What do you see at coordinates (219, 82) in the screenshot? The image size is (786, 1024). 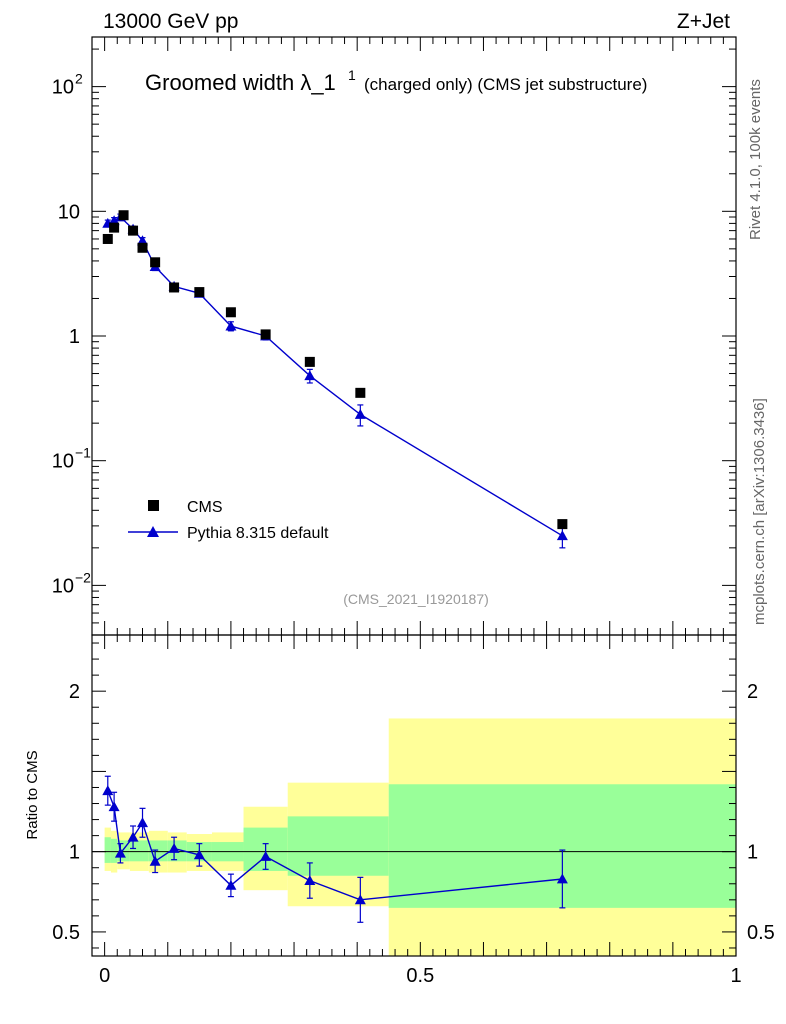 I see `title-main: Groomed width` at bounding box center [219, 82].